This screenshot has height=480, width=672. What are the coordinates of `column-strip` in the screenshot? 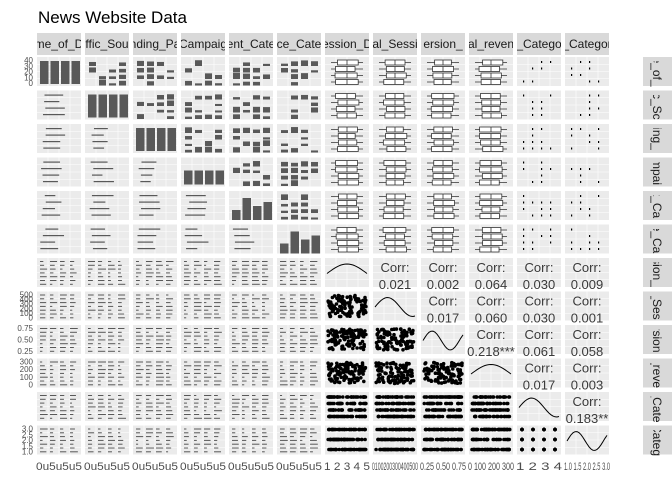 It's located at (299, 44).